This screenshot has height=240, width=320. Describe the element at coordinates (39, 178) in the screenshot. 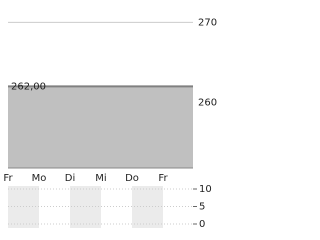

I see `x-tick-label: Mo` at that location.